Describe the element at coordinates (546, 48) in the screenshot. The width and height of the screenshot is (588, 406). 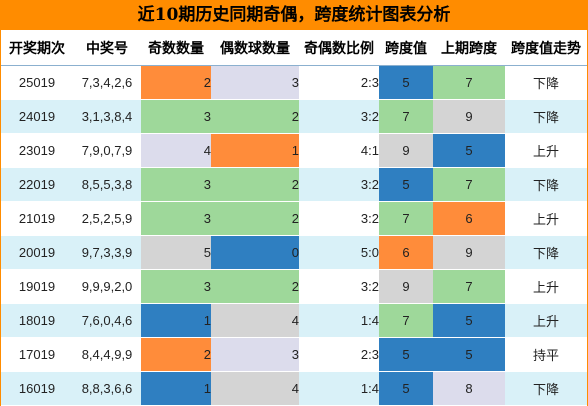
I see `header-trend: 跨度值走势` at that location.